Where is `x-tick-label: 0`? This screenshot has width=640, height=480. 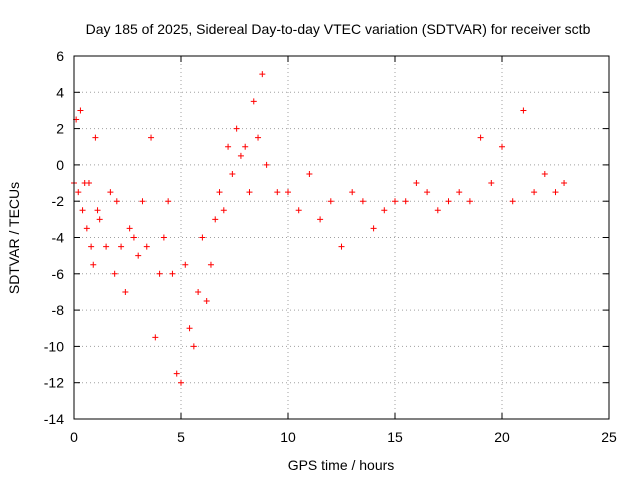
x-tick-label: 0 is located at coordinates (74, 437).